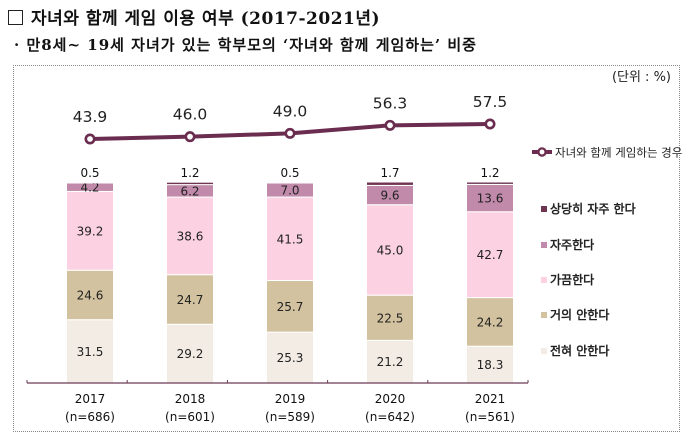 The image size is (699, 445). What do you see at coordinates (390, 183) in the screenshot?
I see `bar-segment-very_often-2020` at bounding box center [390, 183].